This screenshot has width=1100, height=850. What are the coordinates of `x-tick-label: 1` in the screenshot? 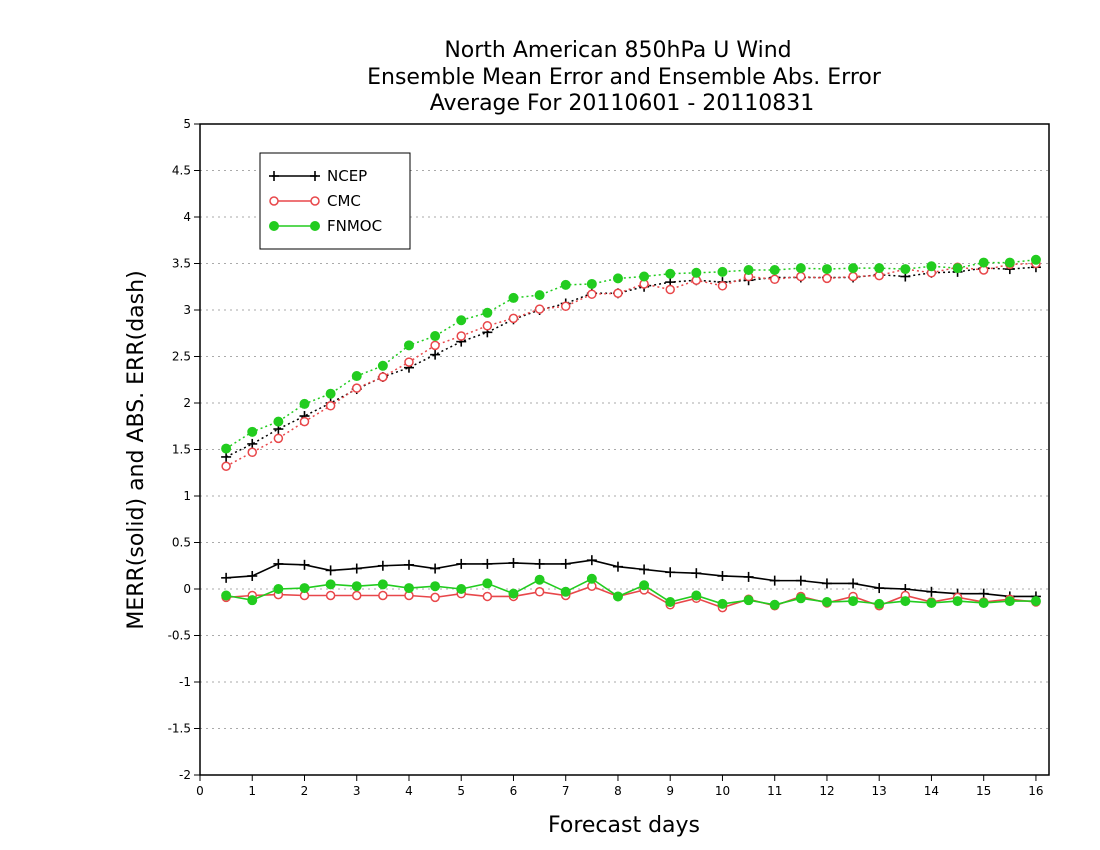 It's located at (252, 791).